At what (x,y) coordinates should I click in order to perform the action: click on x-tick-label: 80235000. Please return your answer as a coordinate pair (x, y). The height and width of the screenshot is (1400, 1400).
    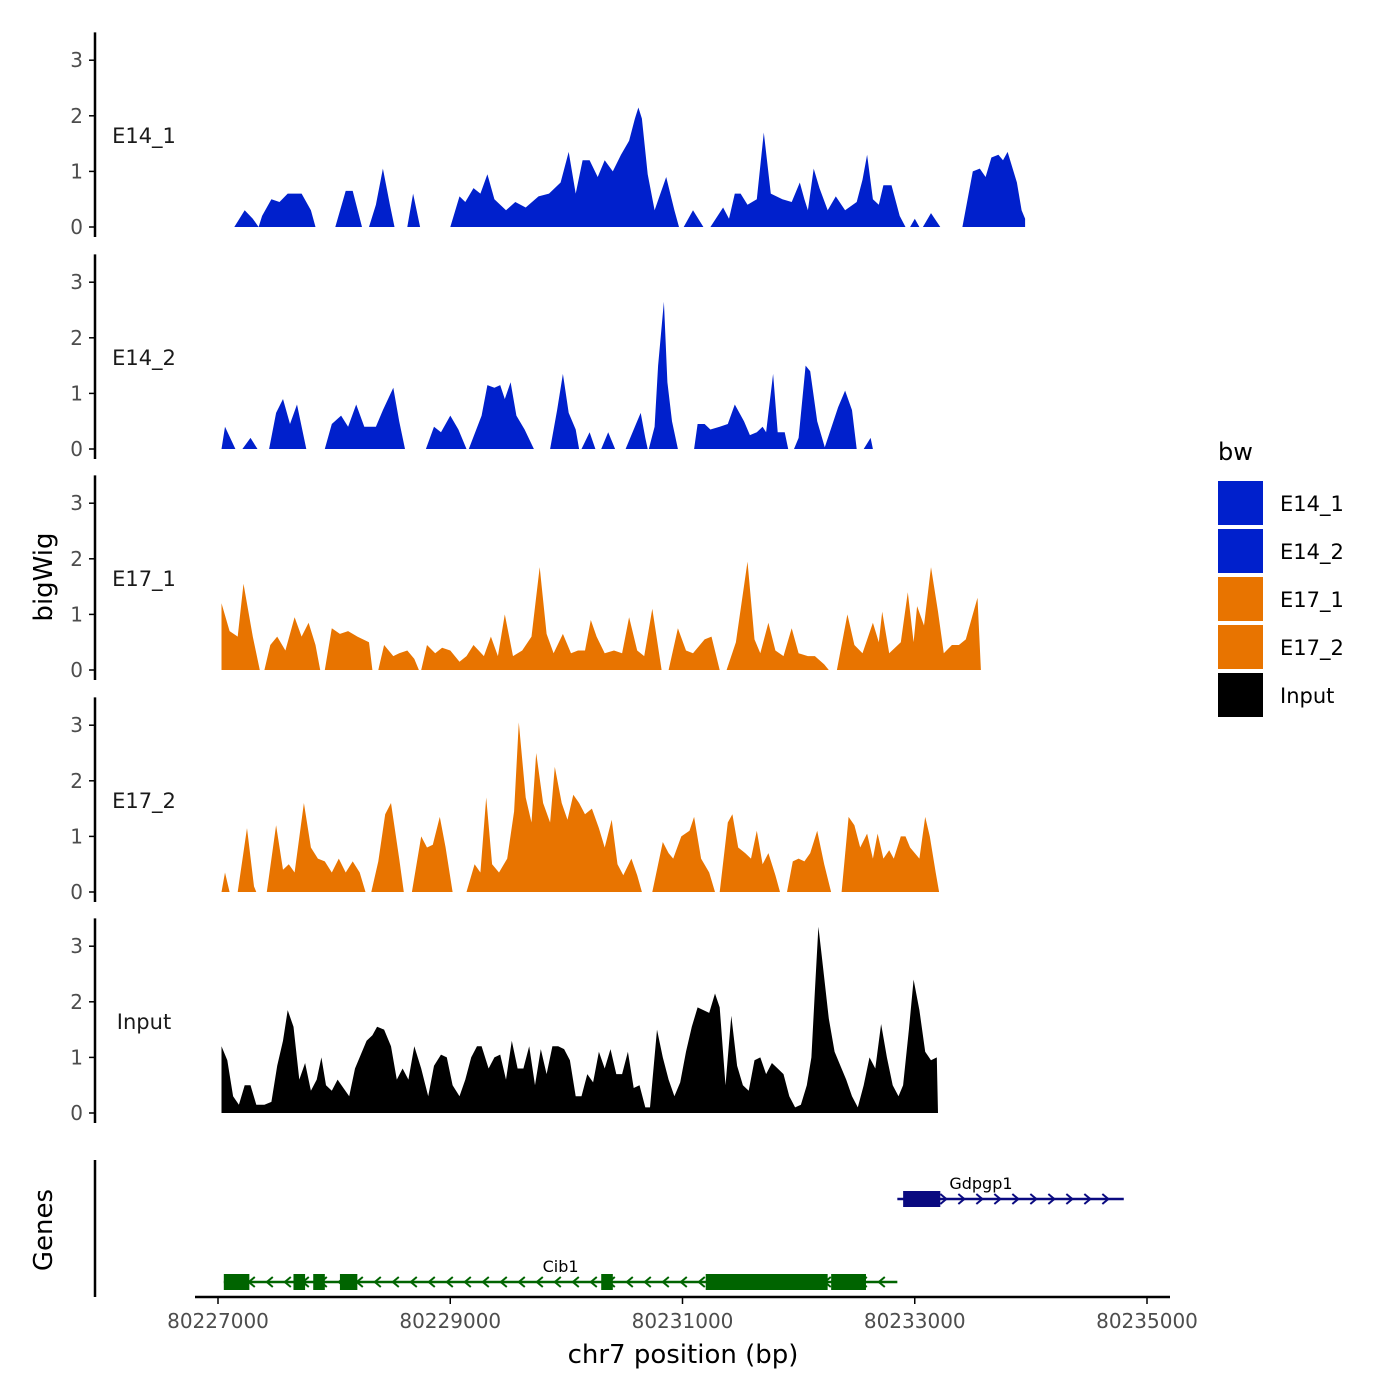
    Looking at the image, I should click on (1147, 1321).